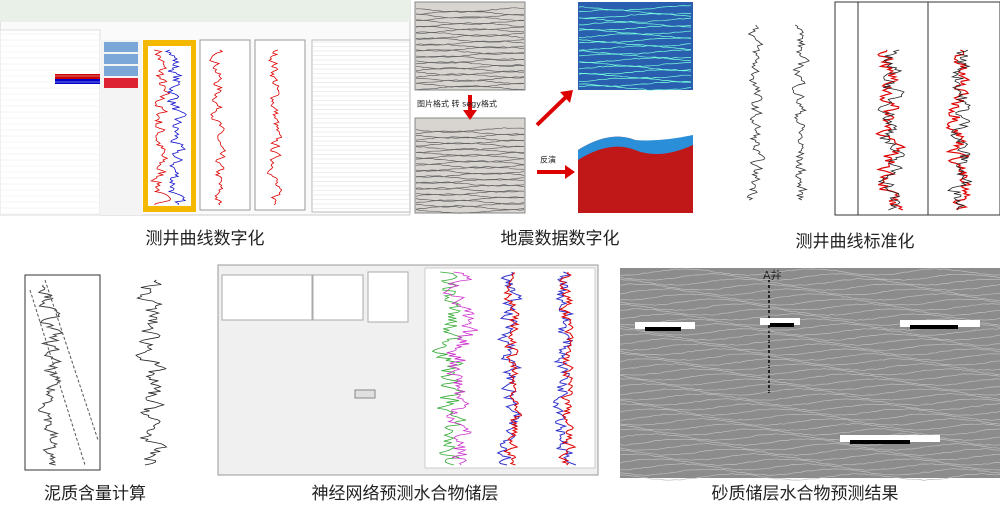 This screenshot has width=1000, height=512. Describe the element at coordinates (405, 494) in the screenshot. I see `caption: 神经网络预测水合物储层` at that location.